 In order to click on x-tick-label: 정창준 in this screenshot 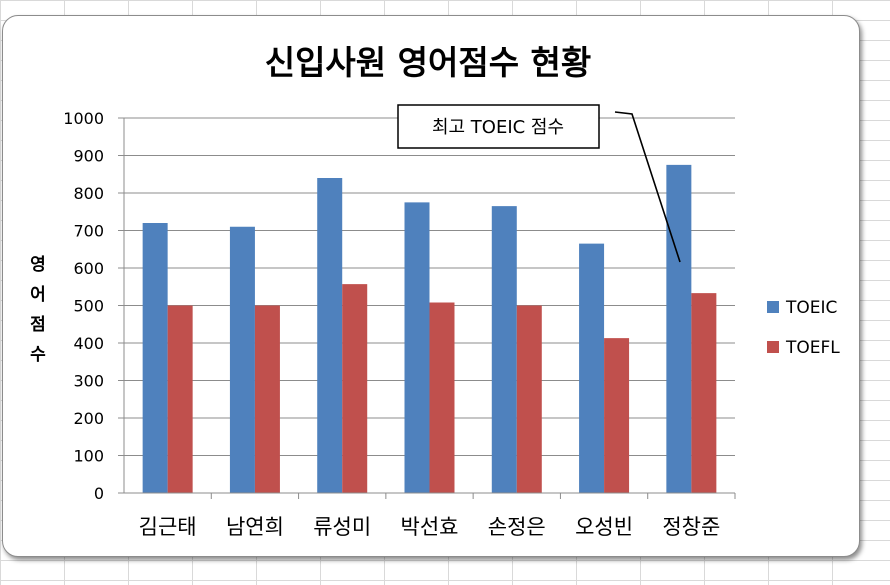, I will do `click(691, 527)`.